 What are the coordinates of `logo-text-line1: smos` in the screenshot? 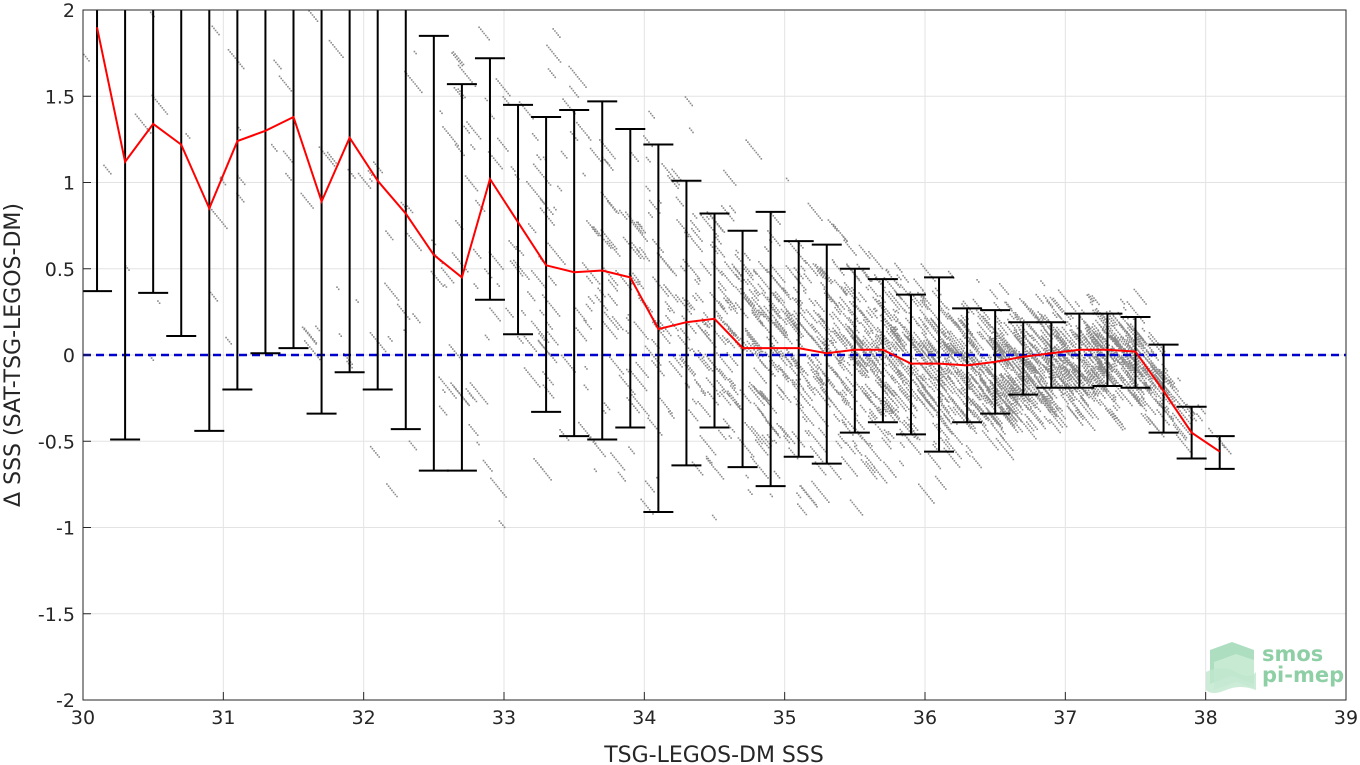 It's located at (1292, 654).